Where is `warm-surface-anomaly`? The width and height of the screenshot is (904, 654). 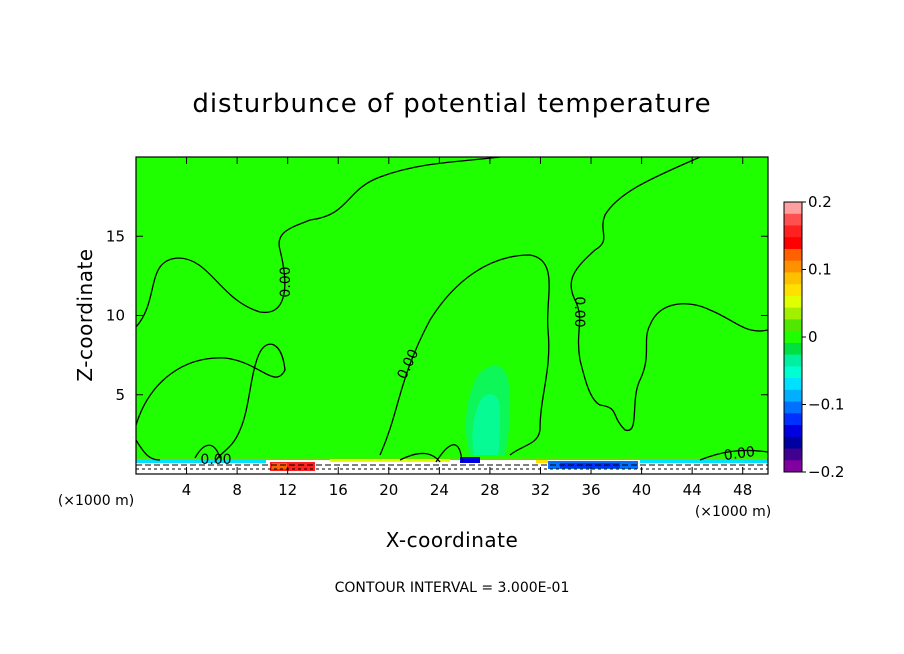
warm-surface-anomaly is located at coordinates (292, 466).